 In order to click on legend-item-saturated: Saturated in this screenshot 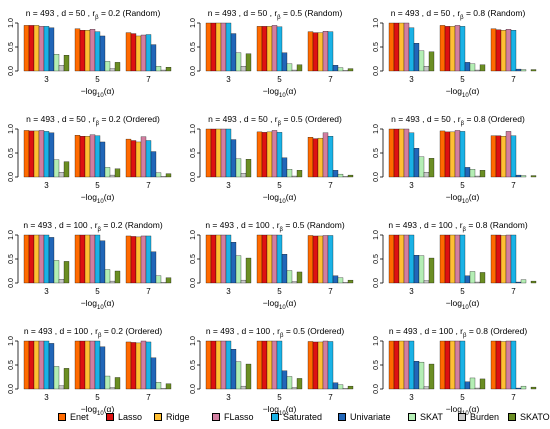, I will do `click(296, 417)`.